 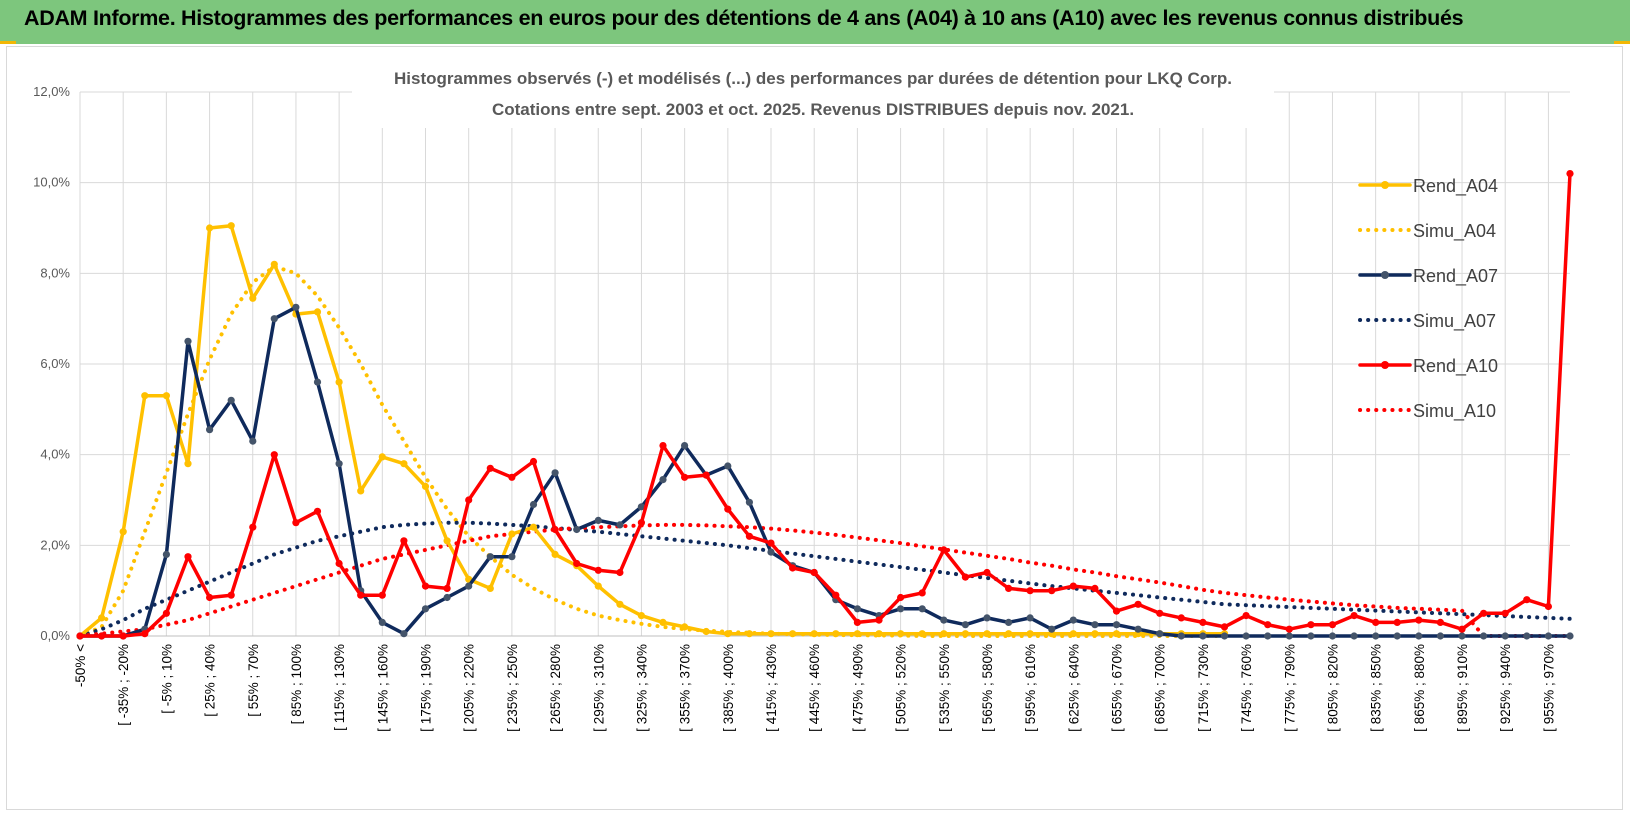 What do you see at coordinates (1160, 688) in the screenshot?
I see `x-tick-label: [ 685% ; 700%` at bounding box center [1160, 688].